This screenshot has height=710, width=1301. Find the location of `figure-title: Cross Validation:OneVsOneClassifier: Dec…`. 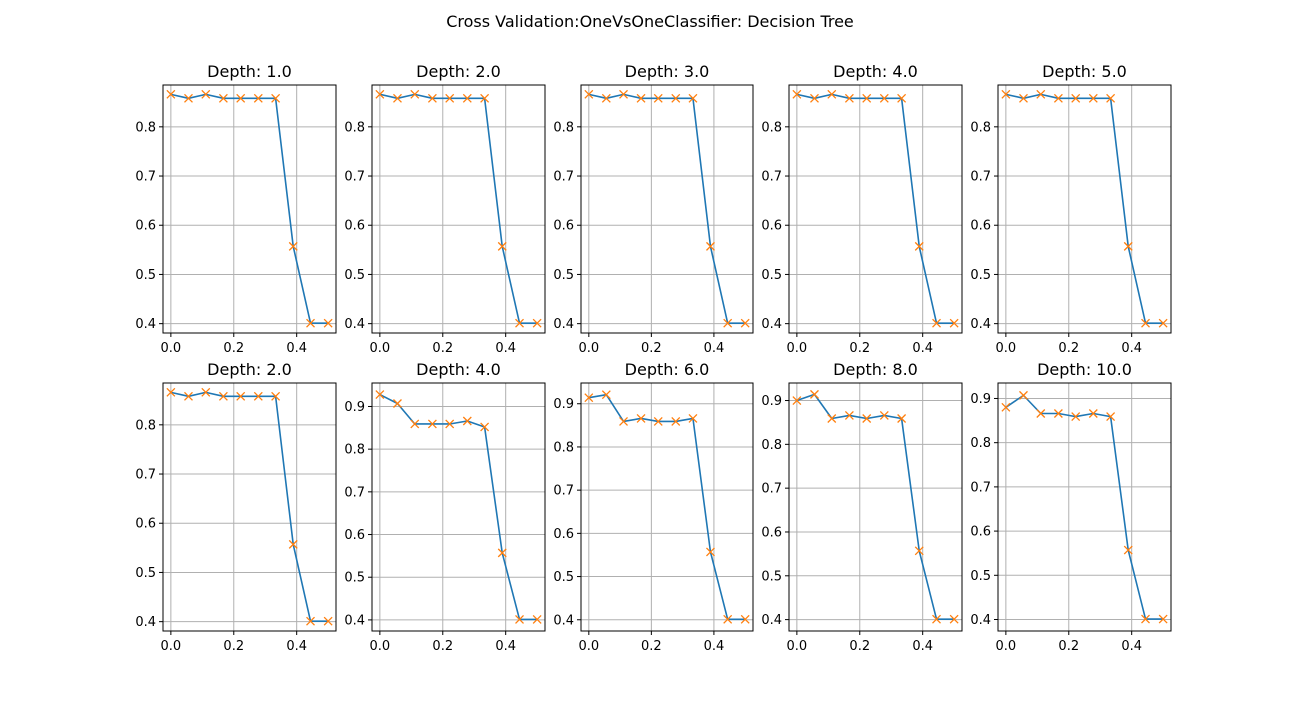

figure-title: Cross Validation:OneVsOneClassifier: Dec… is located at coordinates (650, 21).